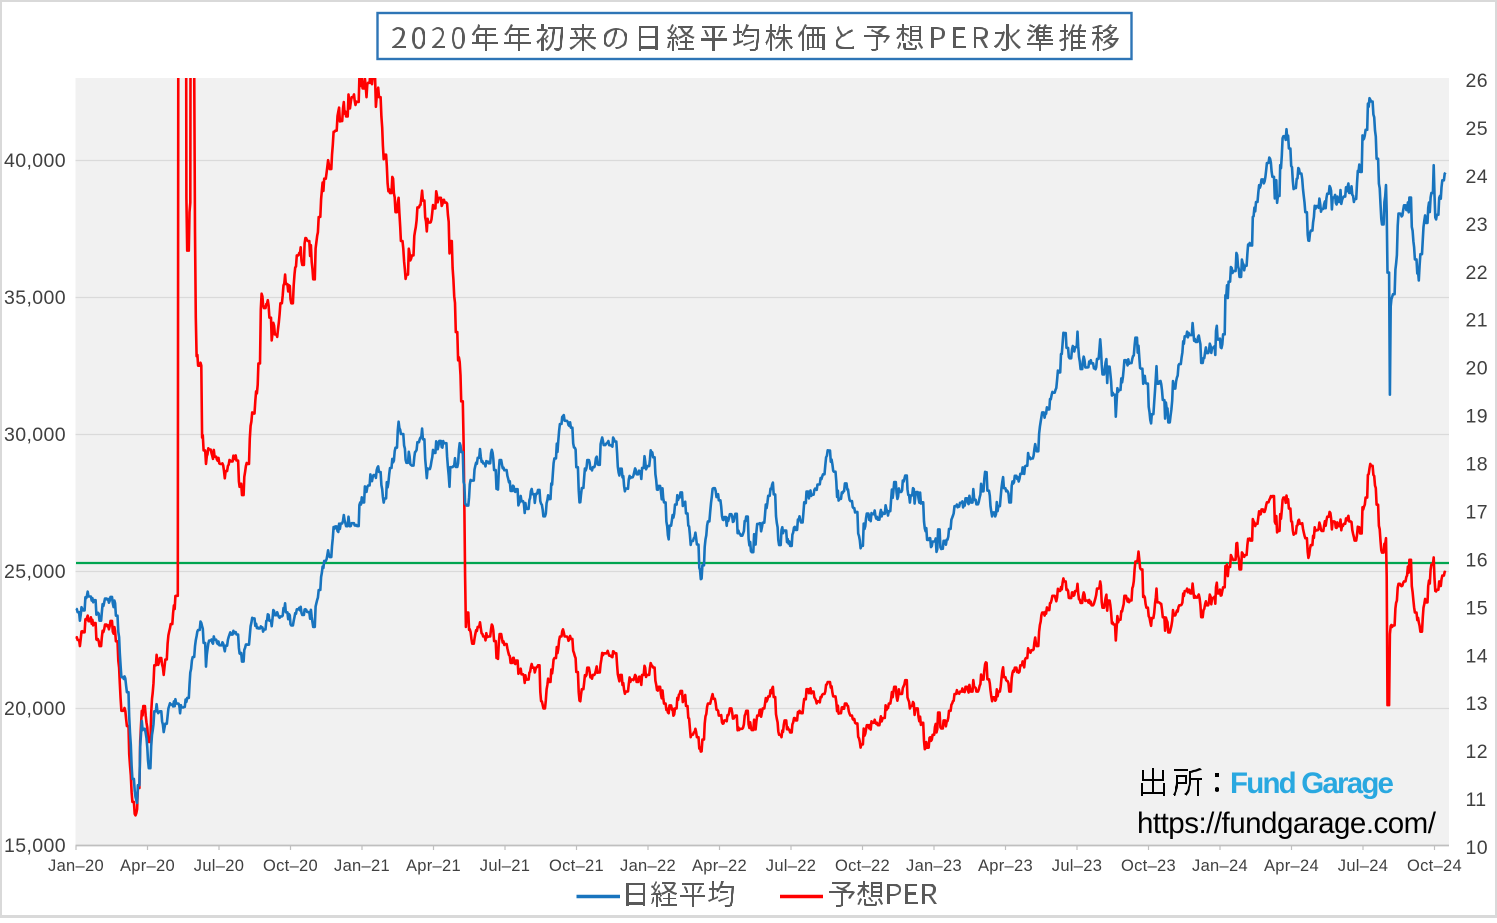 The height and width of the screenshot is (923, 1497). I want to click on svg-text: 10, so click(1477, 848).